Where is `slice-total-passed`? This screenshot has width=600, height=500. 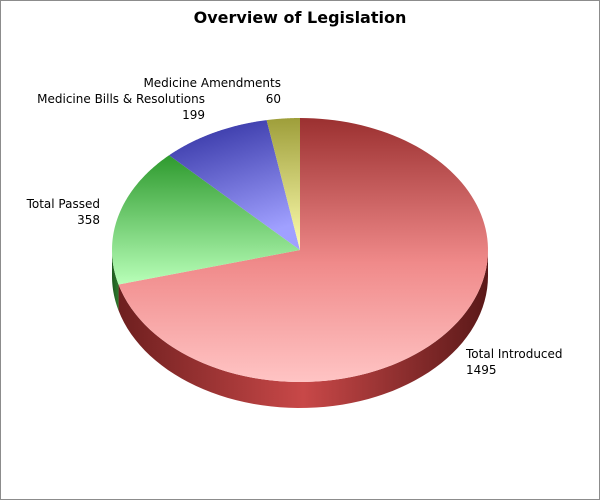 slice-total-passed is located at coordinates (206, 220).